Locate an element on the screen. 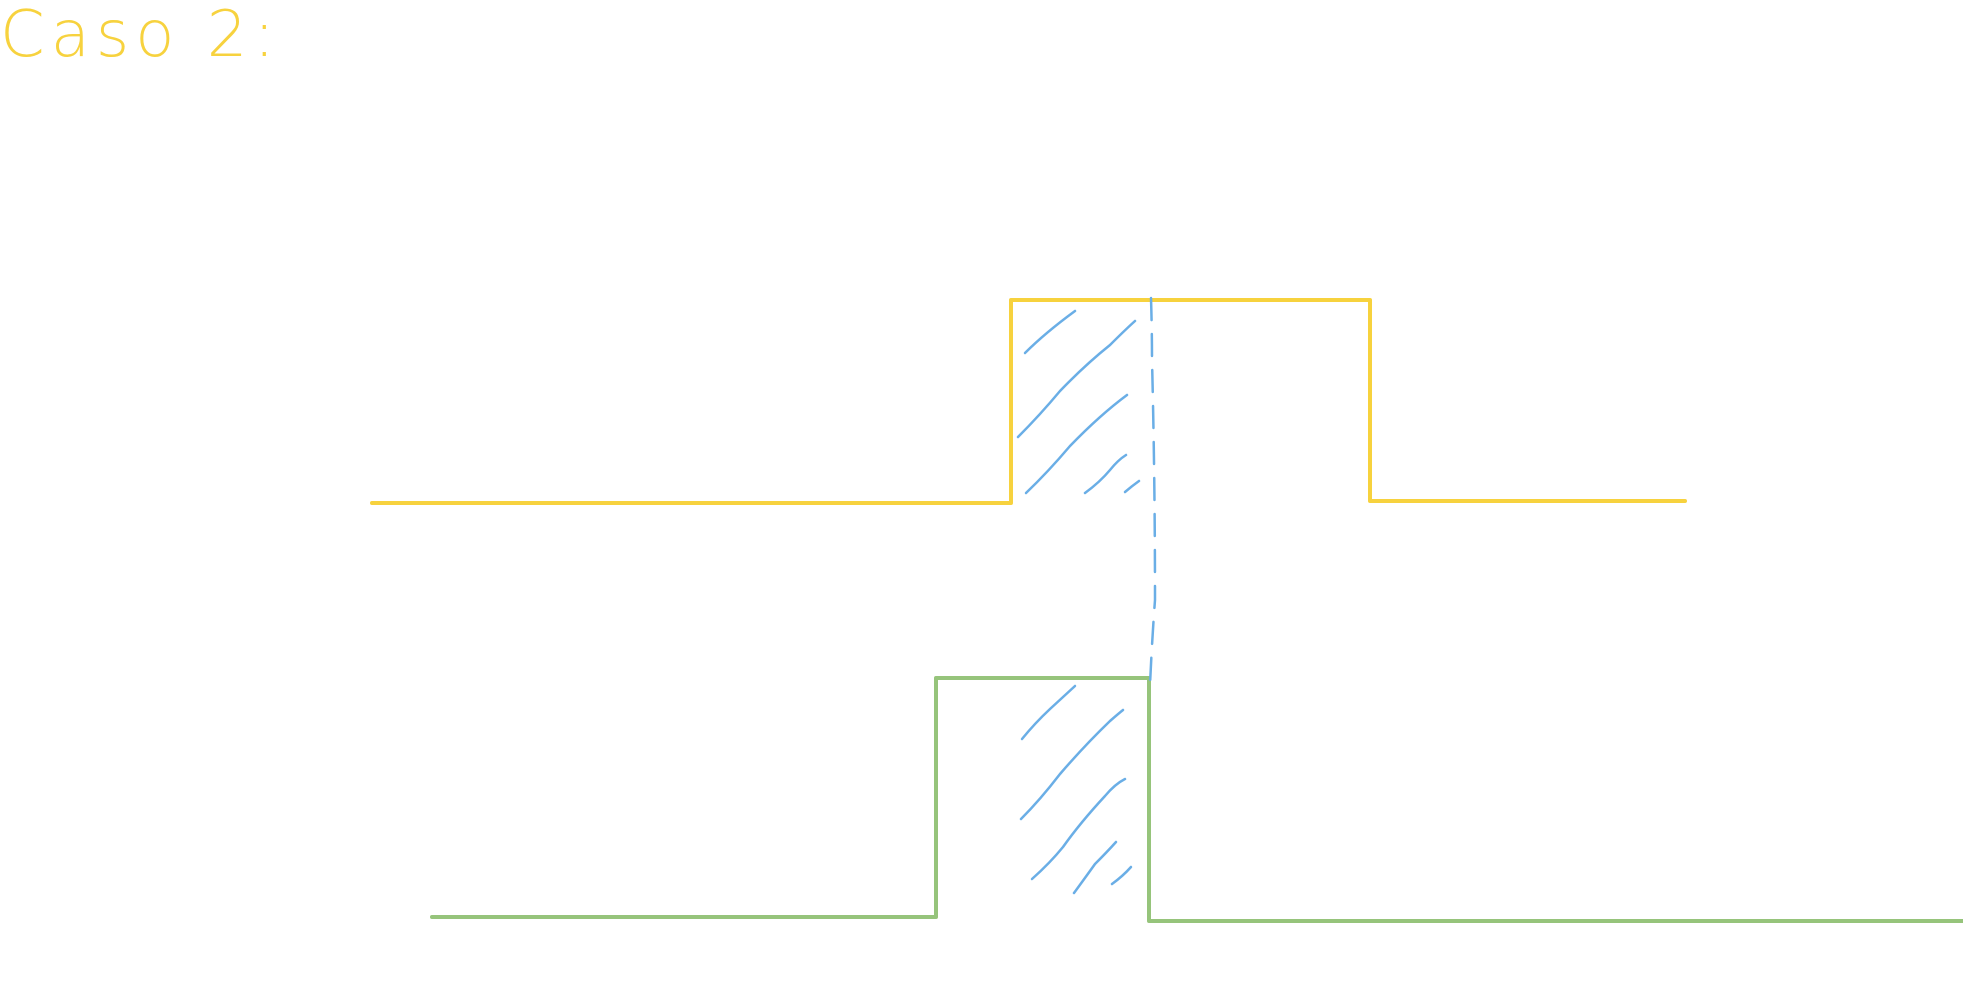 The width and height of the screenshot is (1963, 1000). alignment-dashed-line is located at coordinates (1152, 491).